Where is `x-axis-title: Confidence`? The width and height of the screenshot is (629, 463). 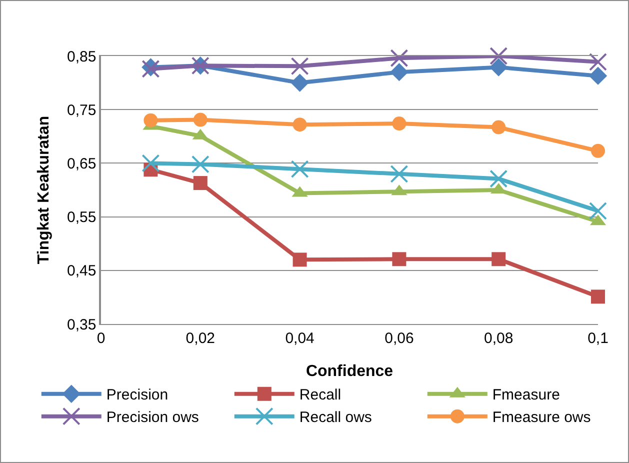
x-axis-title: Confidence is located at coordinates (350, 371).